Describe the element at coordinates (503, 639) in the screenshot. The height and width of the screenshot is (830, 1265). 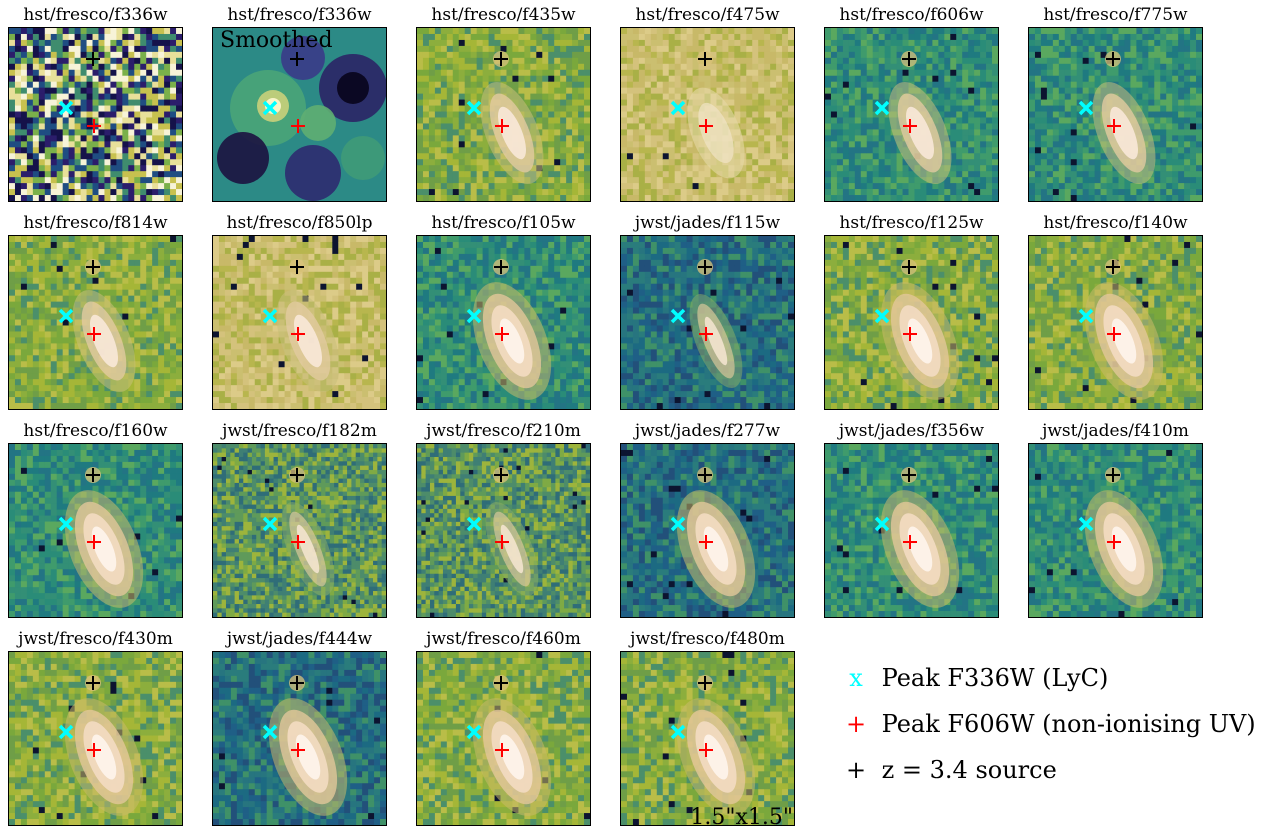
I see `panel-title: jwst/fresco/f460m` at that location.